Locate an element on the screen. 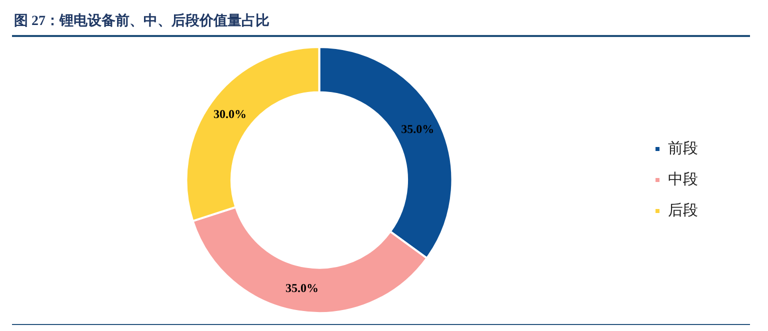  legend-label: 前段 is located at coordinates (683, 148).